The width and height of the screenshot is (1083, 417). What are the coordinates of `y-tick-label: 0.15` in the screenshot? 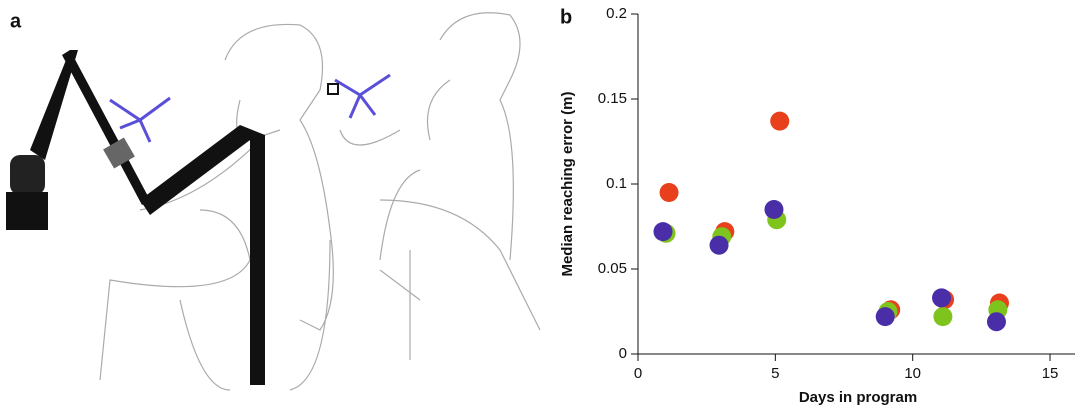 It's located at (612, 98).